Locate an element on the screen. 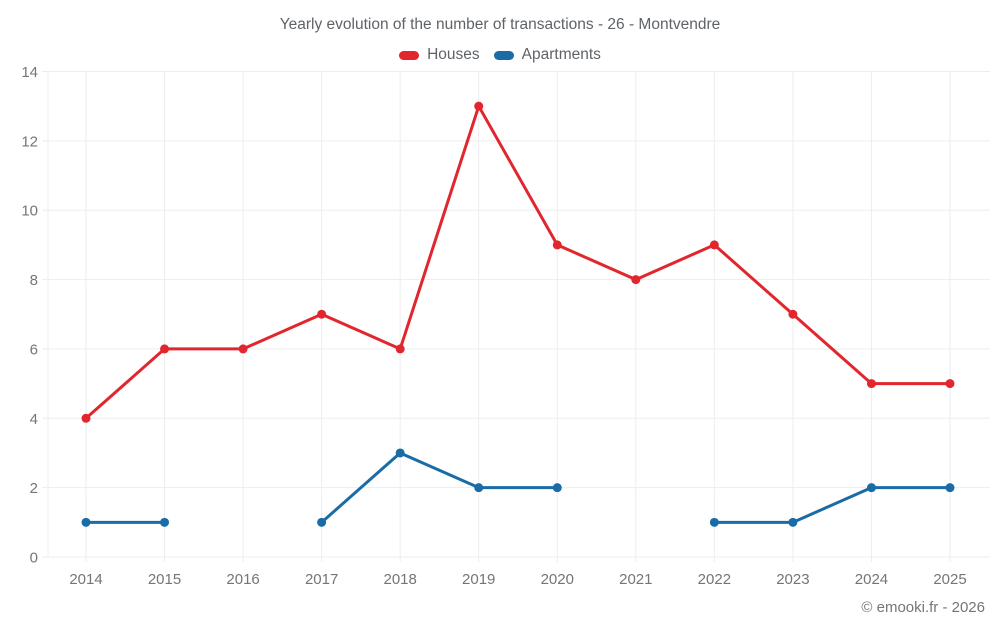  y-axis-tick-label: 14 is located at coordinates (29, 72).